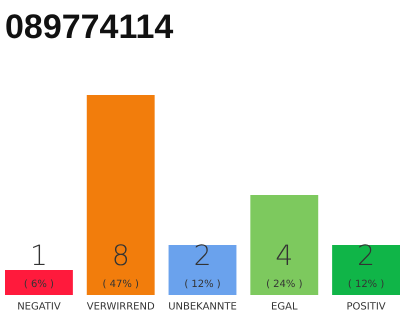 This screenshot has width=410, height=320. Describe the element at coordinates (121, 255) in the screenshot. I see `data-label: 8` at that location.